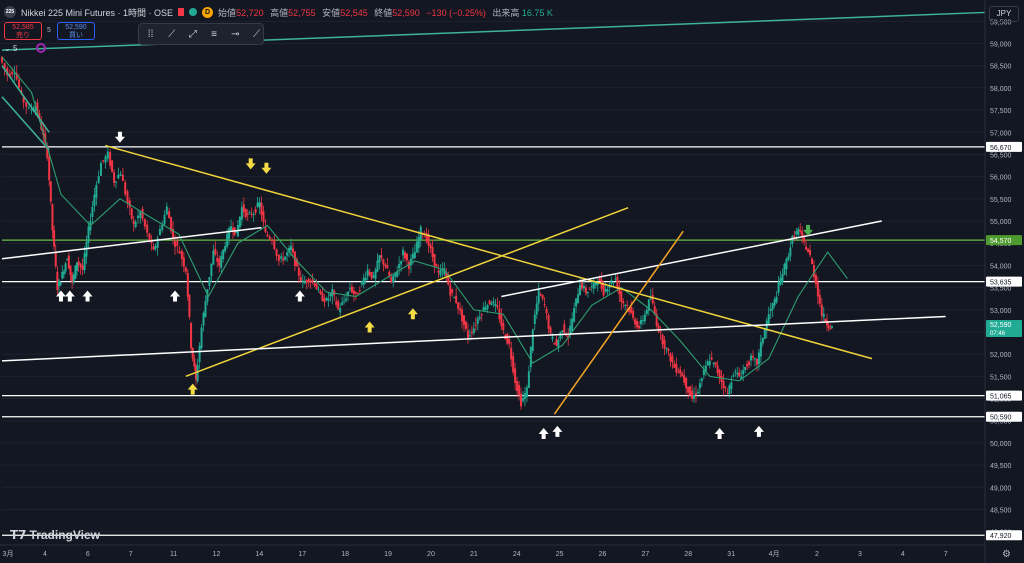 The height and width of the screenshot is (563, 1024). I want to click on flash-icon, so click(41, 48).